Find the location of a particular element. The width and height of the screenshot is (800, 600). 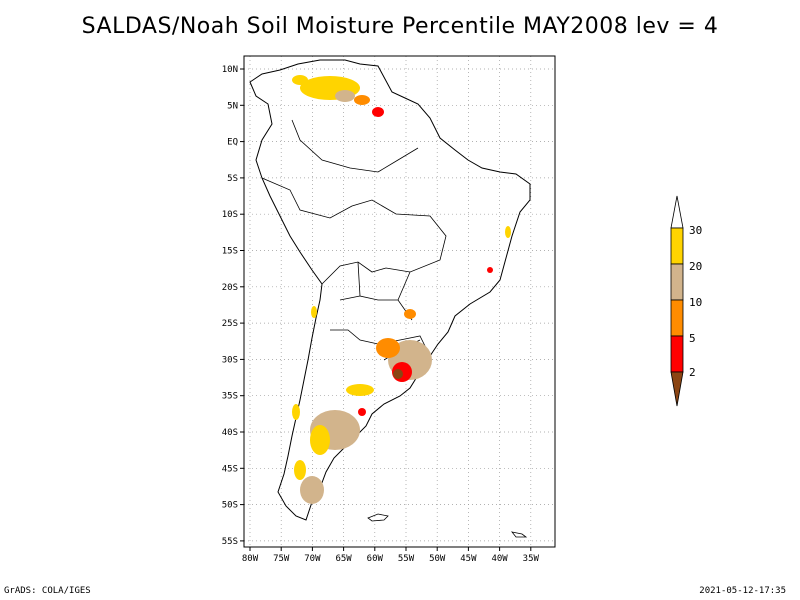

lat-tick-label: 40S is located at coordinates (230, 433).